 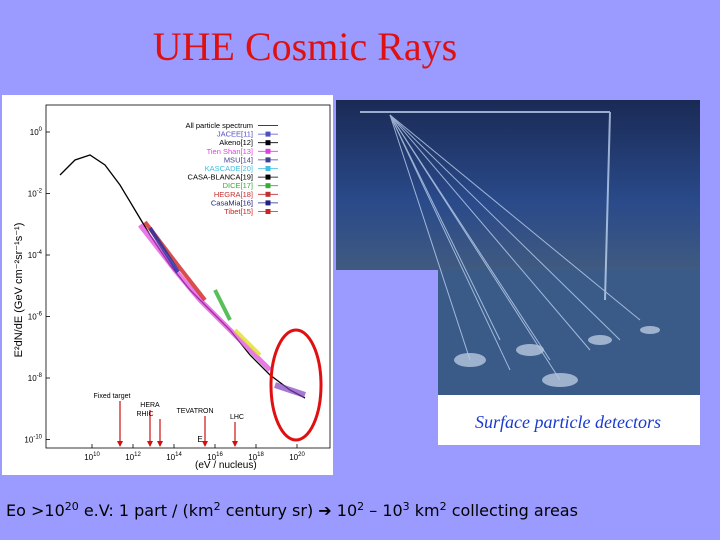 I want to click on legend-label: DICE[17], so click(x=238, y=185).